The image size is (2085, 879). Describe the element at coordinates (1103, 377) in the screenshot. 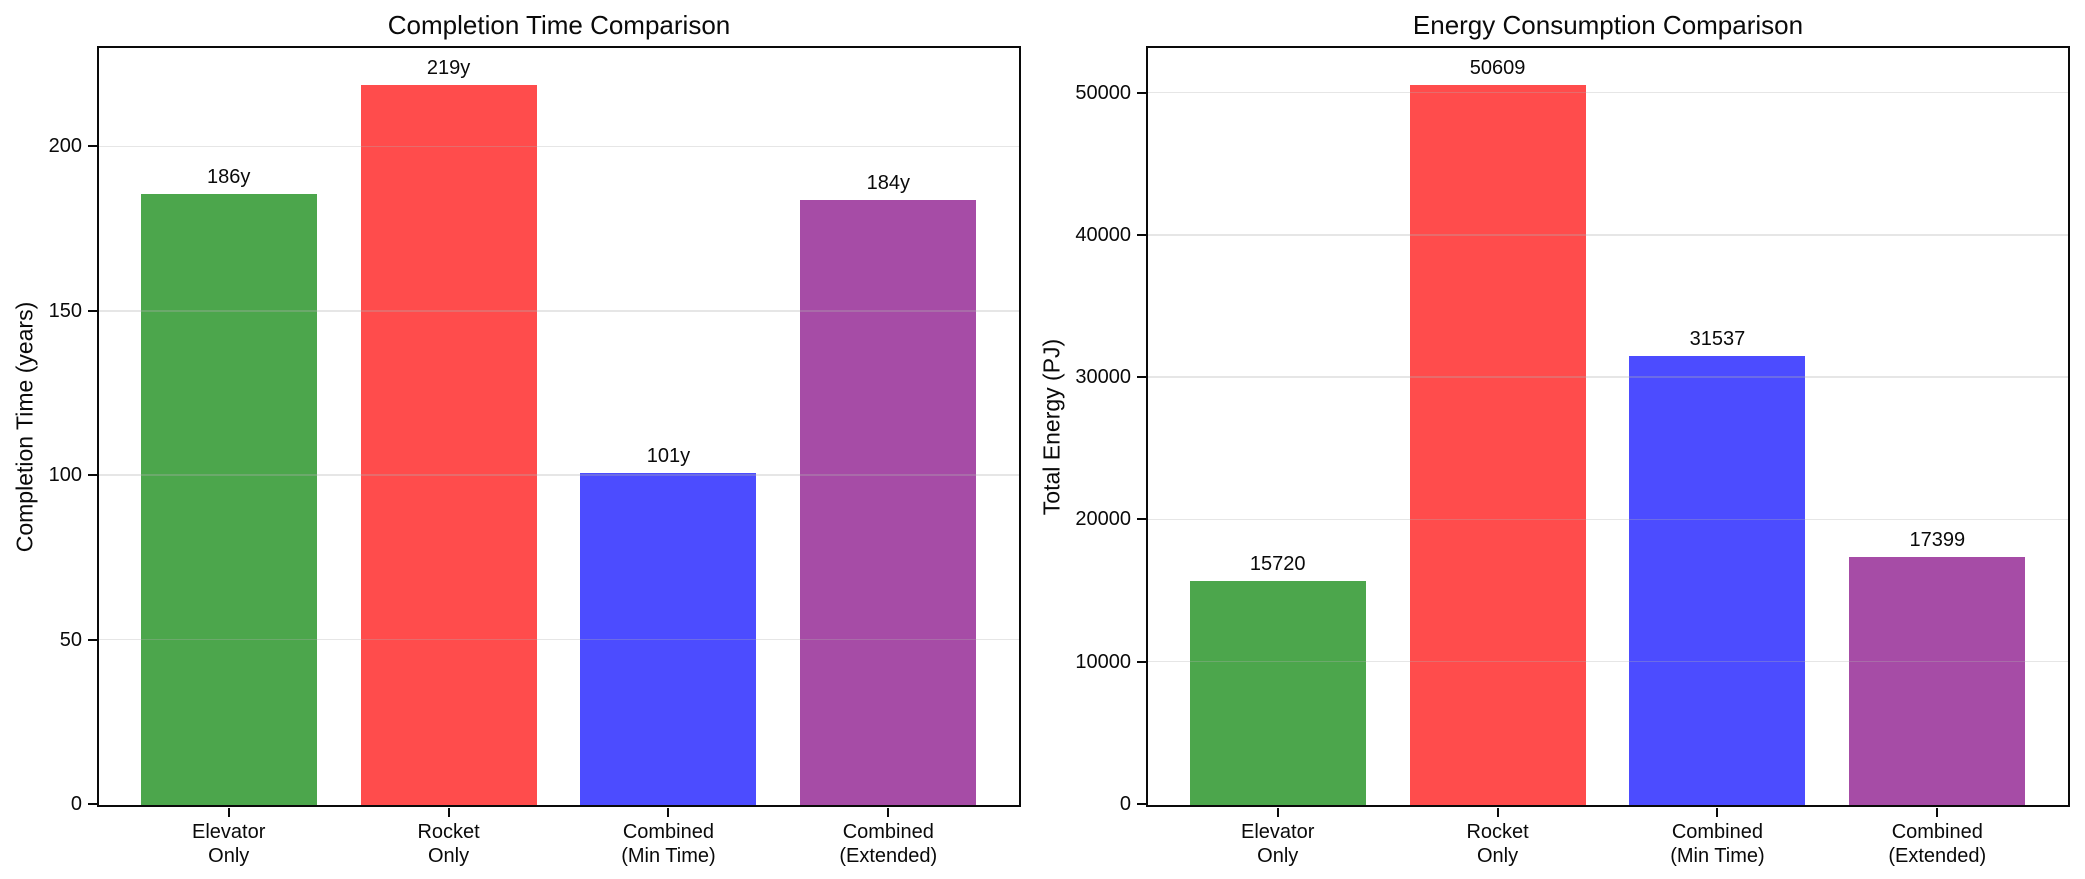

I see `y-tick-label: 30000` at that location.